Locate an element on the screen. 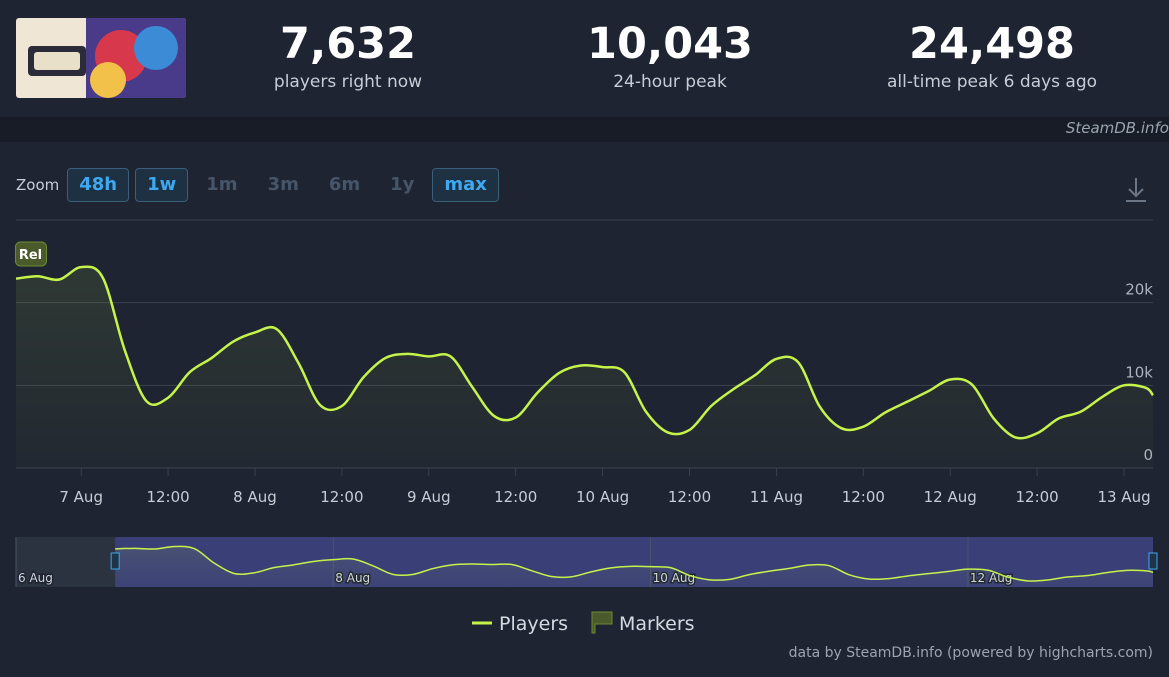  stat-value: 24,498 is located at coordinates (992, 44).